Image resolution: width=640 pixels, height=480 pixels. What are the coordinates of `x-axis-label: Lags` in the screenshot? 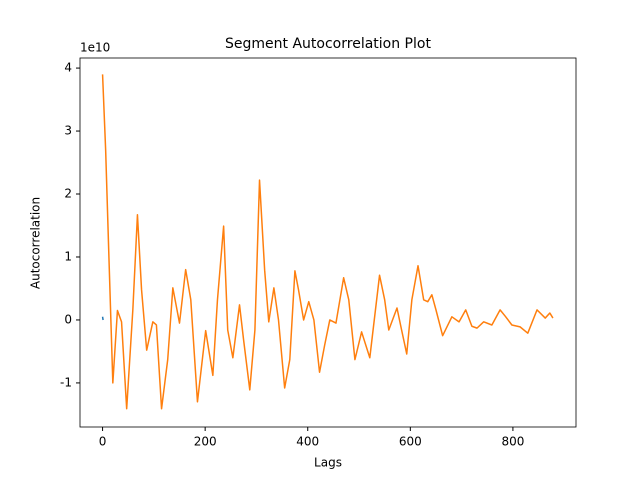 It's located at (328, 463).